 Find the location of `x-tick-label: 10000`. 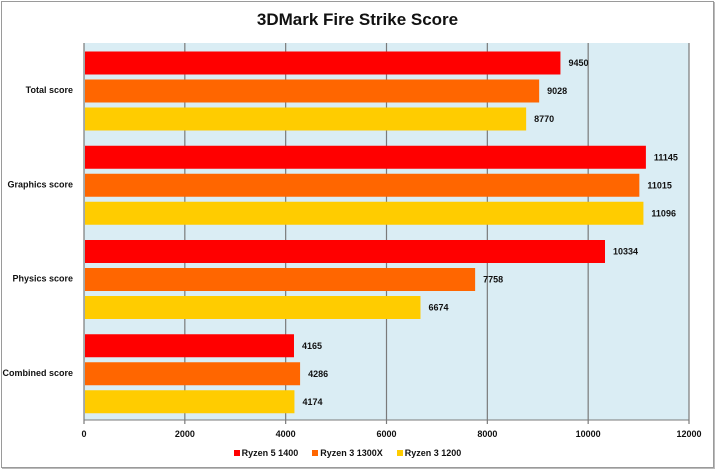

x-tick-label: 10000 is located at coordinates (588, 434).